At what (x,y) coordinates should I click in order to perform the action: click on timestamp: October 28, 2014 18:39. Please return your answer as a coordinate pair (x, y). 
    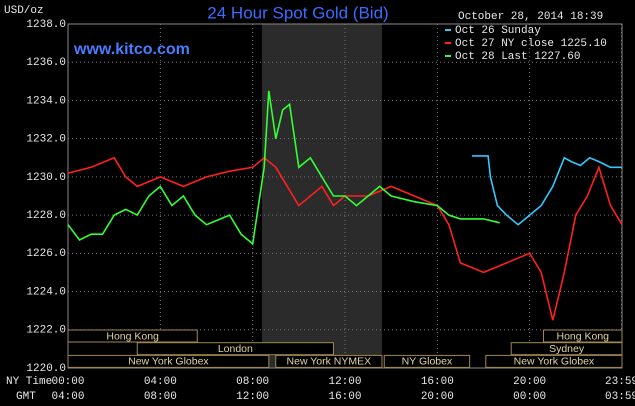
    Looking at the image, I should click on (530, 17).